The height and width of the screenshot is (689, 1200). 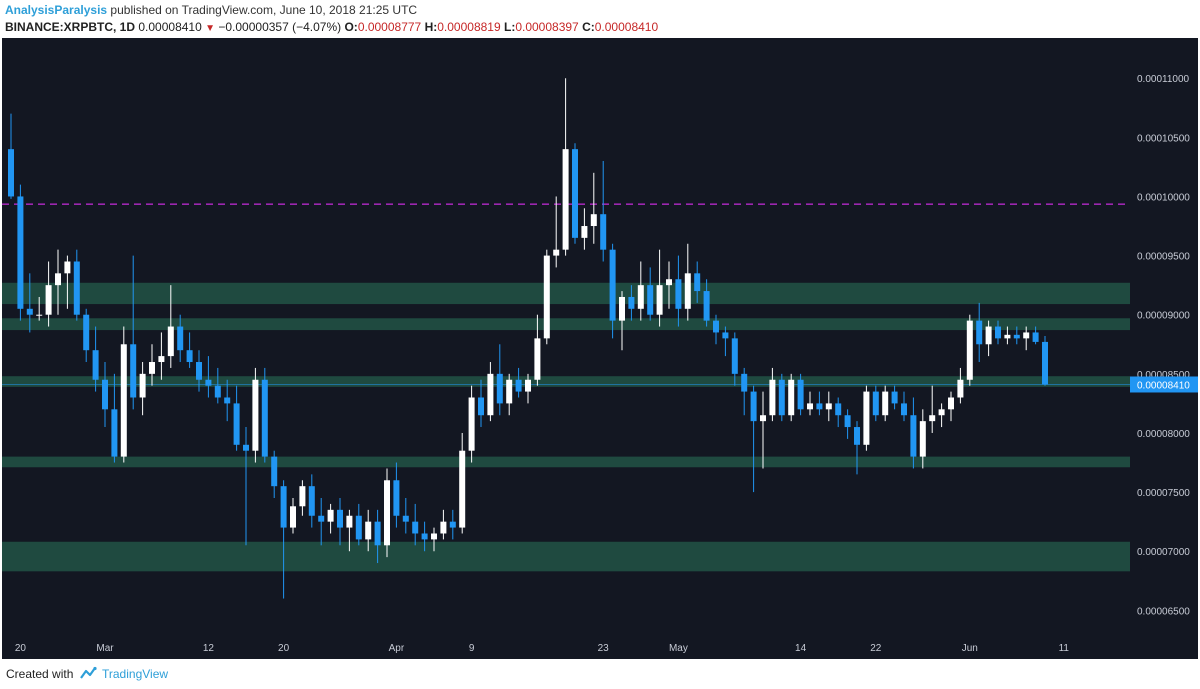 What do you see at coordinates (472, 648) in the screenshot?
I see `x-tick-label-6: 9` at bounding box center [472, 648].